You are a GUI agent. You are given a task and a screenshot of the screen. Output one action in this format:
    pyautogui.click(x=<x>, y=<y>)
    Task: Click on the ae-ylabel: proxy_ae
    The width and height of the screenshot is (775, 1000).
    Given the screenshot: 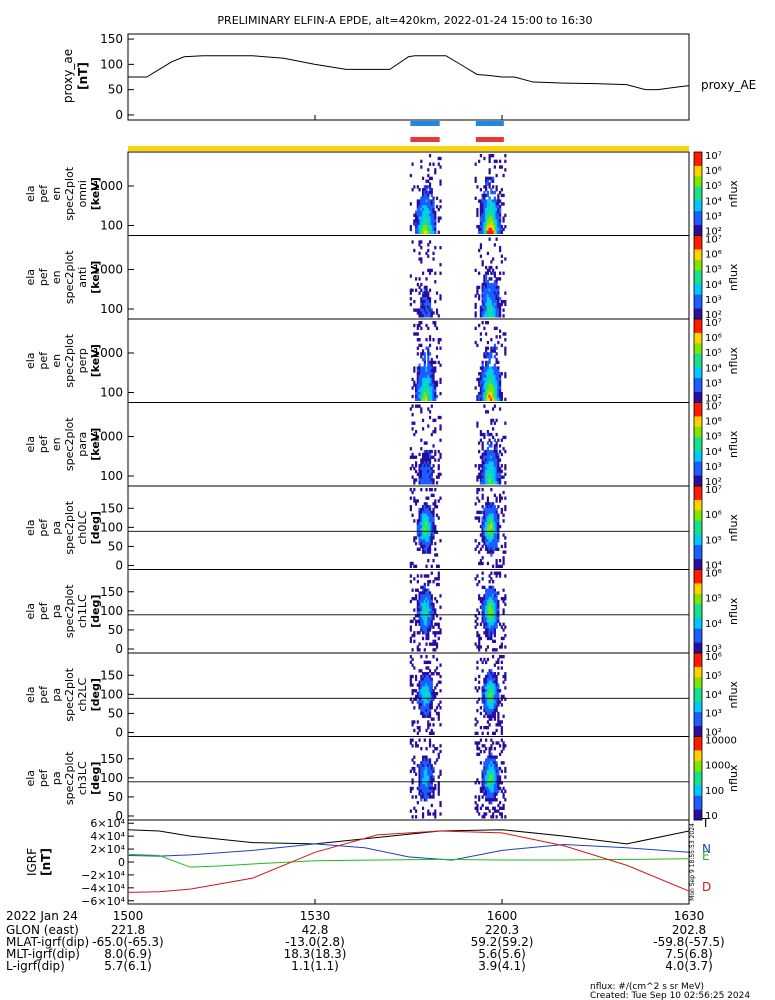 What is the action you would take?
    pyautogui.click(x=68, y=76)
    